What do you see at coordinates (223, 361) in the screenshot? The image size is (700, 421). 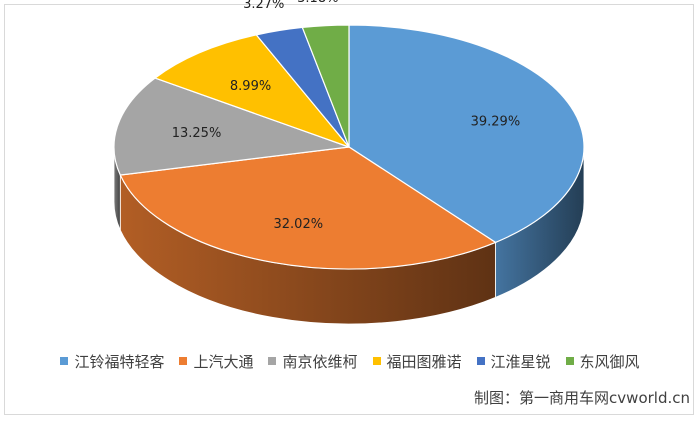 I see `legend-label: 上汽大通` at bounding box center [223, 361].